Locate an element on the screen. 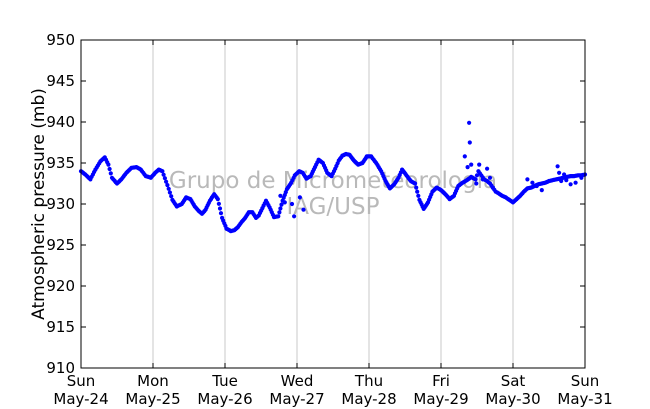  x-tick-label-date: May-26 is located at coordinates (224, 399).